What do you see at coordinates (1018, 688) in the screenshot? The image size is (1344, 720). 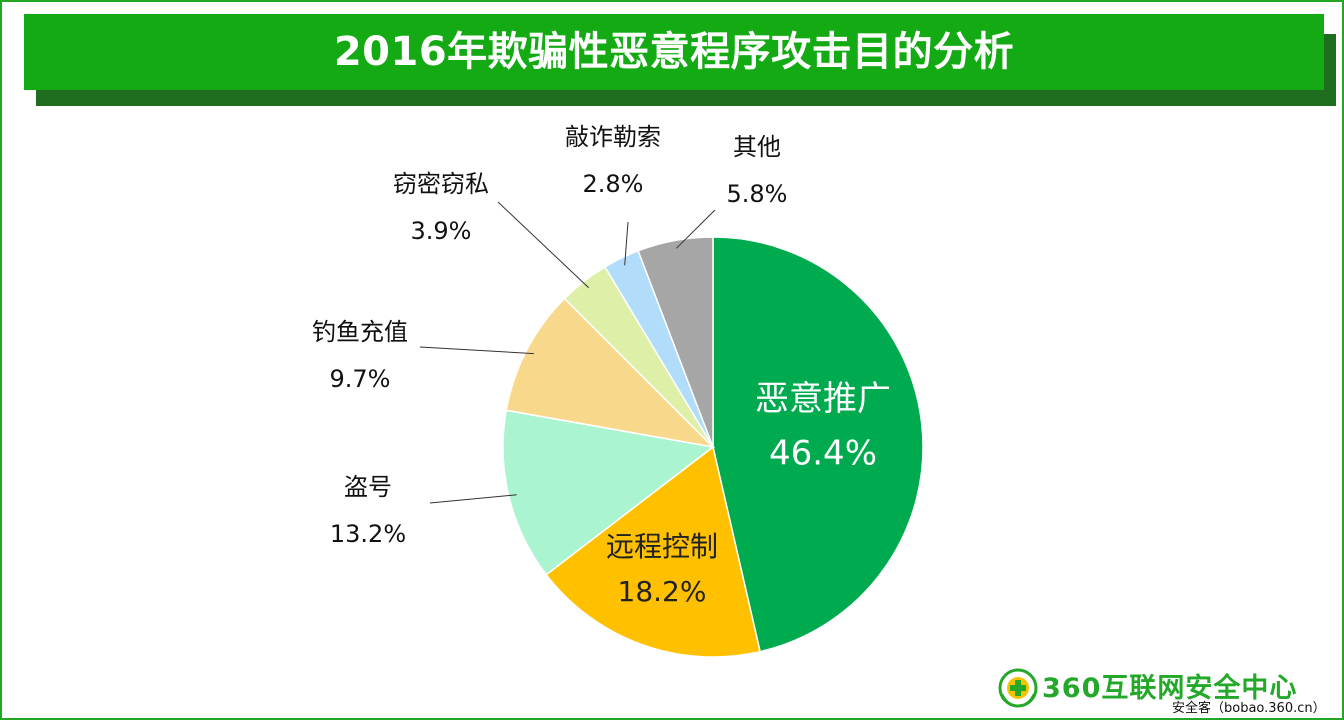 I see `logo-emblem-icon` at bounding box center [1018, 688].